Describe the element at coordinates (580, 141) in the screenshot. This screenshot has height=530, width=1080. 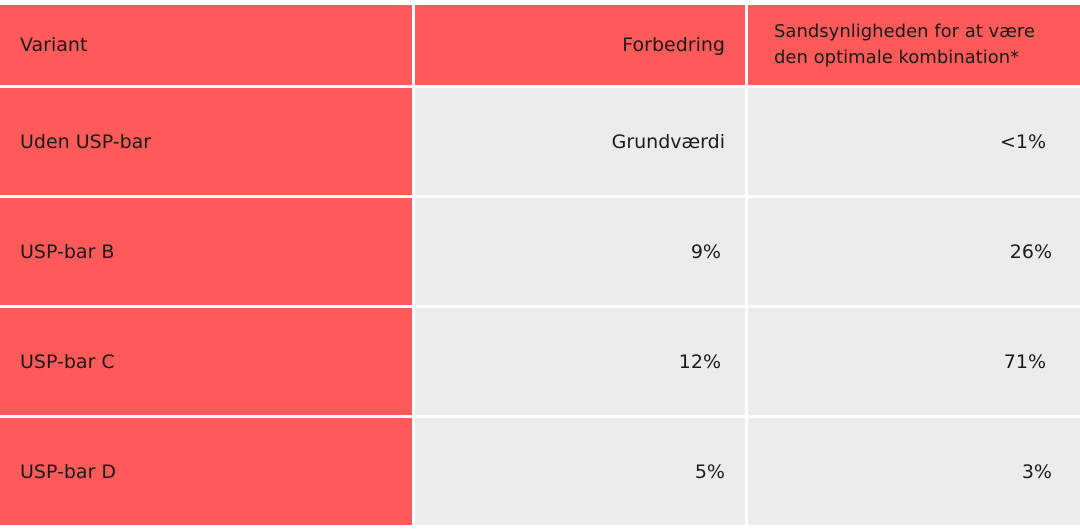
I see `improvement-cell: Grundværdi` at that location.